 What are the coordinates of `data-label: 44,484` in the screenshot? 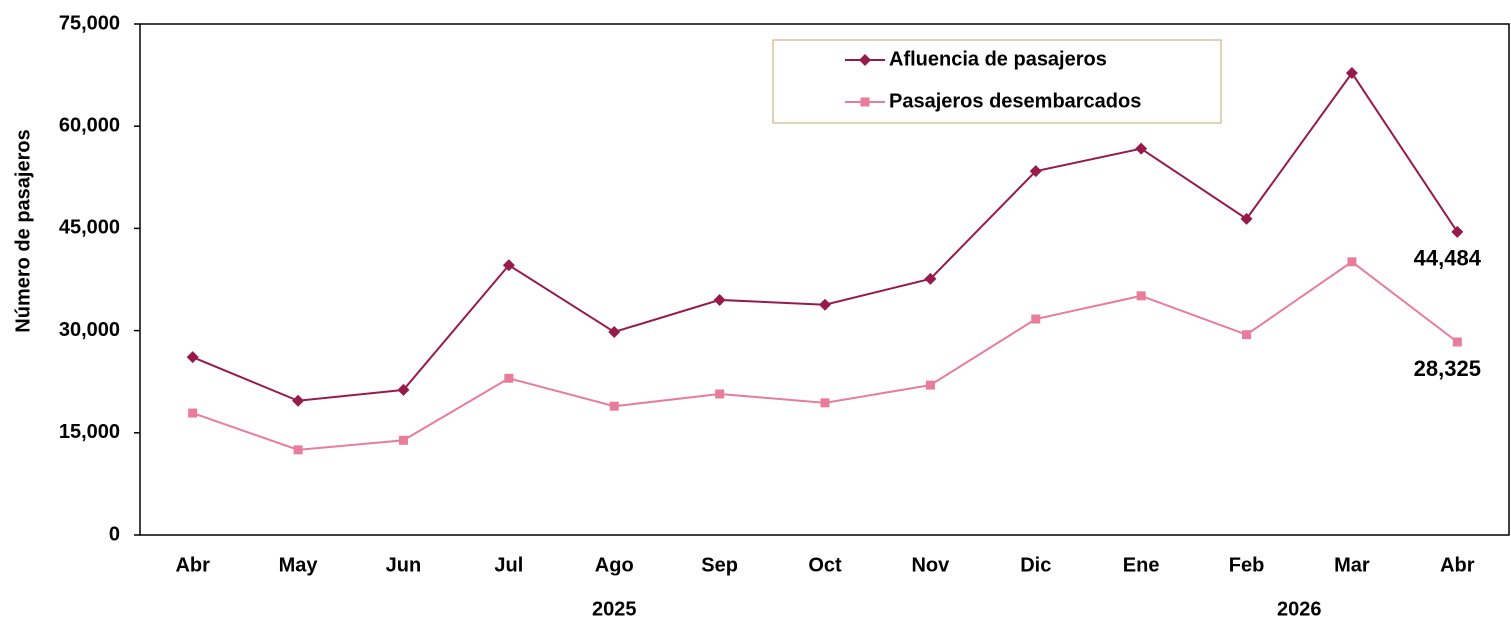 It's located at (1448, 258).